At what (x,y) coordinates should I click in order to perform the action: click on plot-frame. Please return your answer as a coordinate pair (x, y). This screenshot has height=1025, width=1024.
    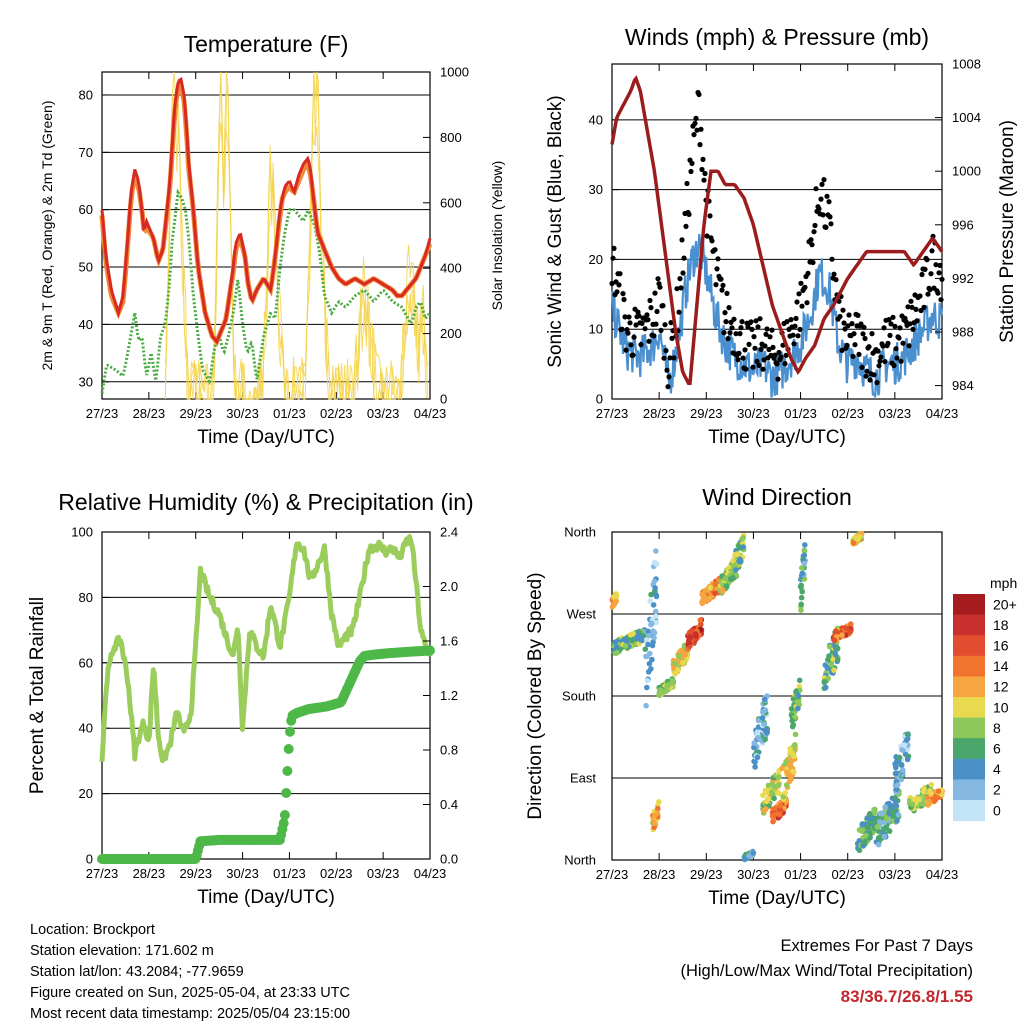
    Looking at the image, I should click on (777, 231).